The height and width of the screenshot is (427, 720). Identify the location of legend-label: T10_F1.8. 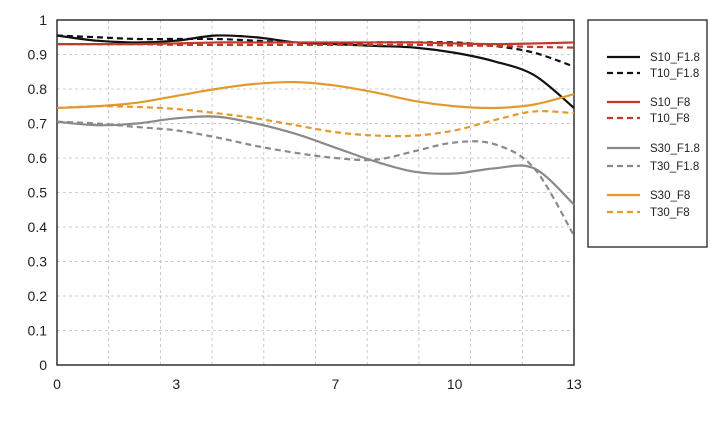
(674, 74).